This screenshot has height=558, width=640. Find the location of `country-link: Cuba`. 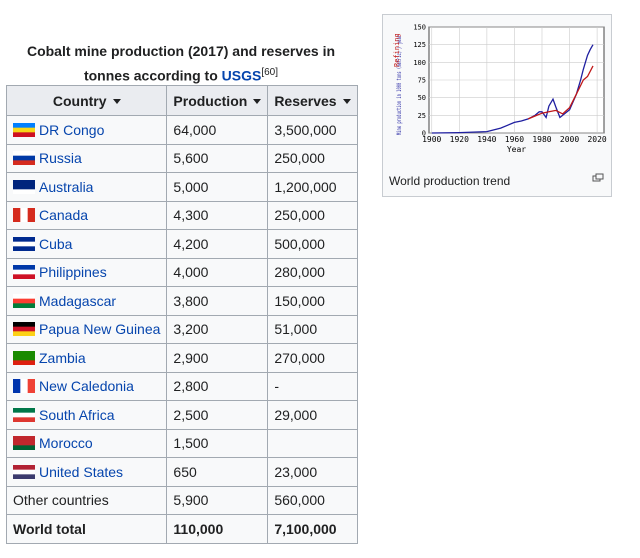

country-link: Cuba is located at coordinates (56, 243).